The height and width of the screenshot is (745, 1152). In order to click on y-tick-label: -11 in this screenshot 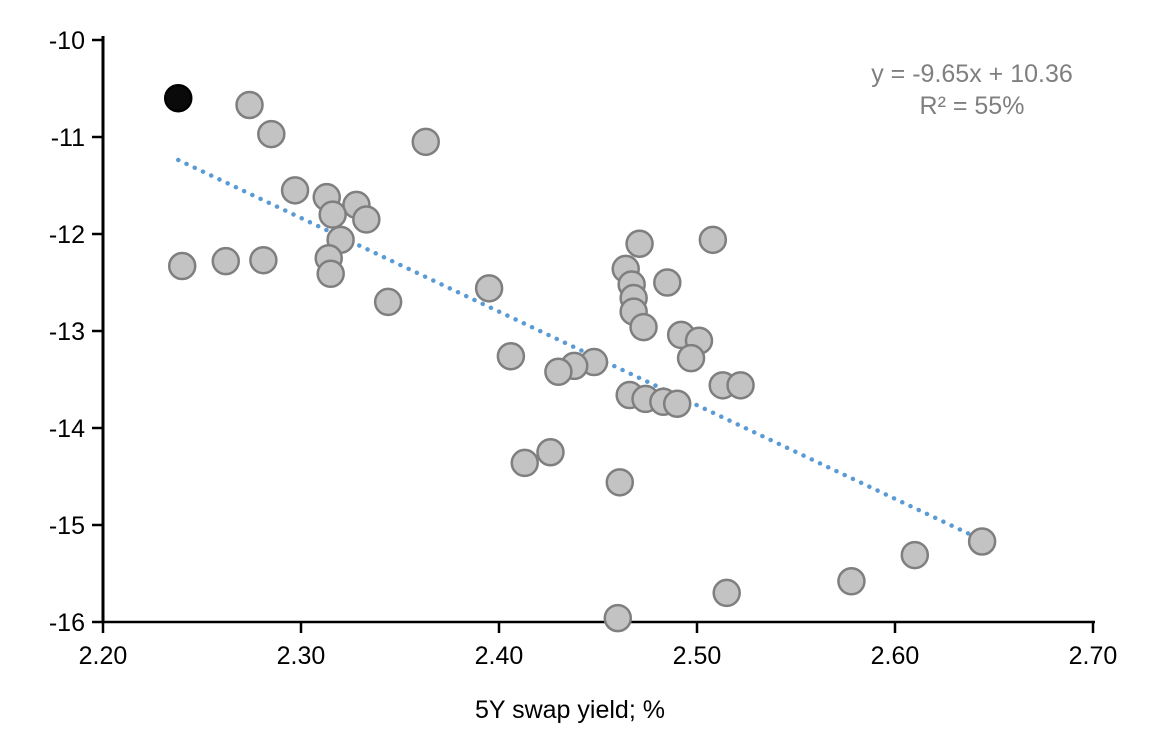, I will do `click(68, 138)`.